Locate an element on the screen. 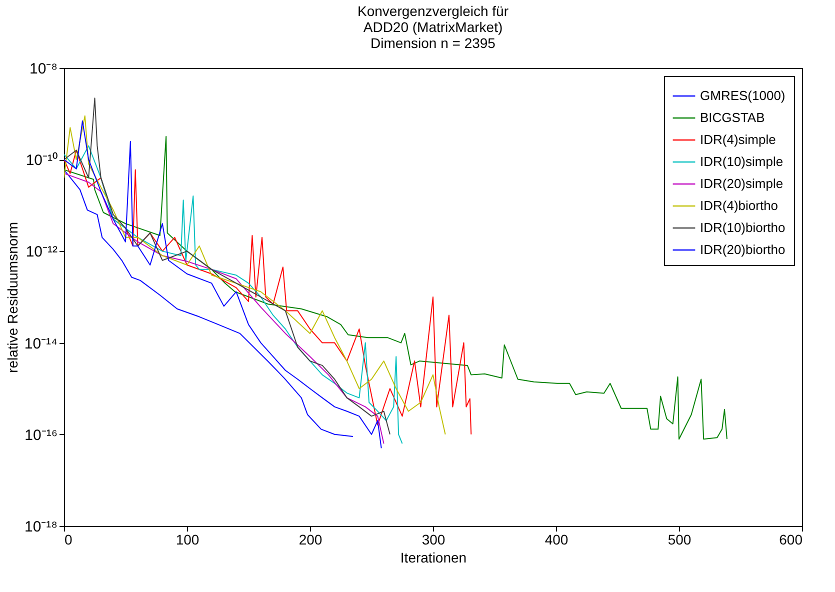  y-axis-title: relative Residuumsnorm is located at coordinates (12, 297).